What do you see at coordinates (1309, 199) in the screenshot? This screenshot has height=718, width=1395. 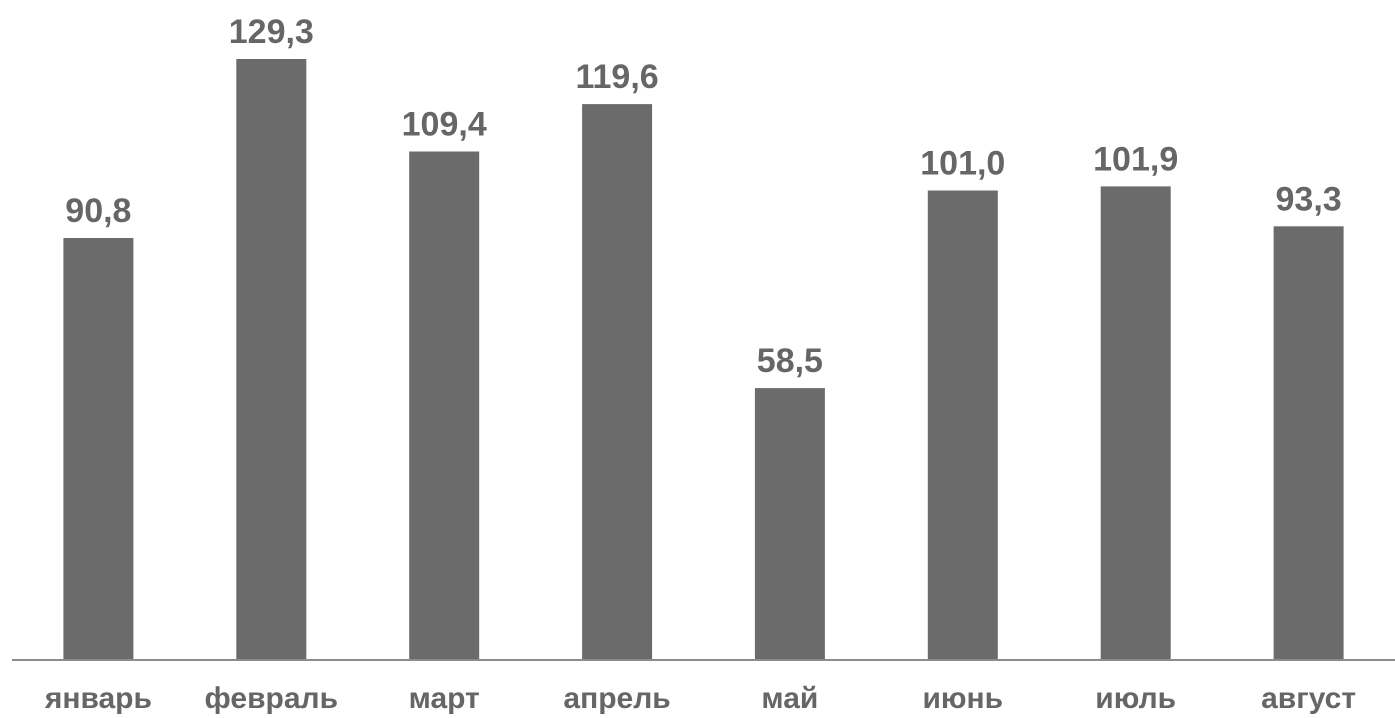 I see `value-label-7: 93,3` at bounding box center [1309, 199].